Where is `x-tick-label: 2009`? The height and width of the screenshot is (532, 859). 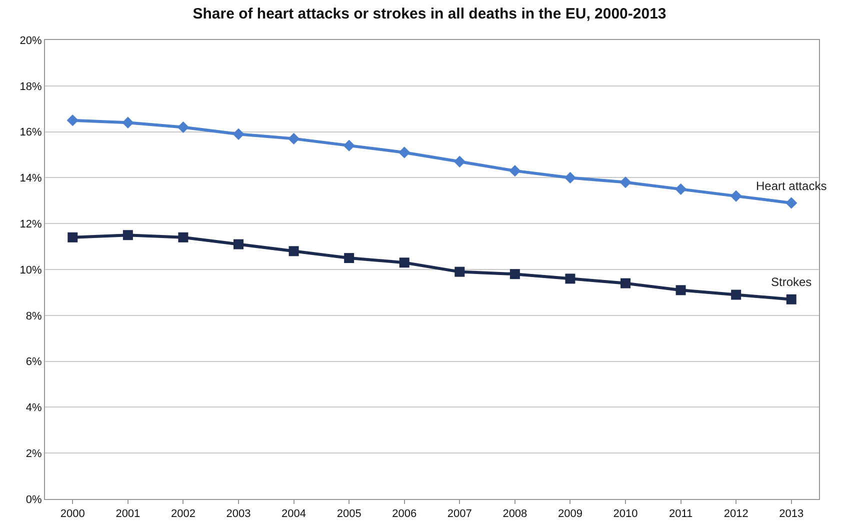 x-tick-label: 2009 is located at coordinates (570, 514).